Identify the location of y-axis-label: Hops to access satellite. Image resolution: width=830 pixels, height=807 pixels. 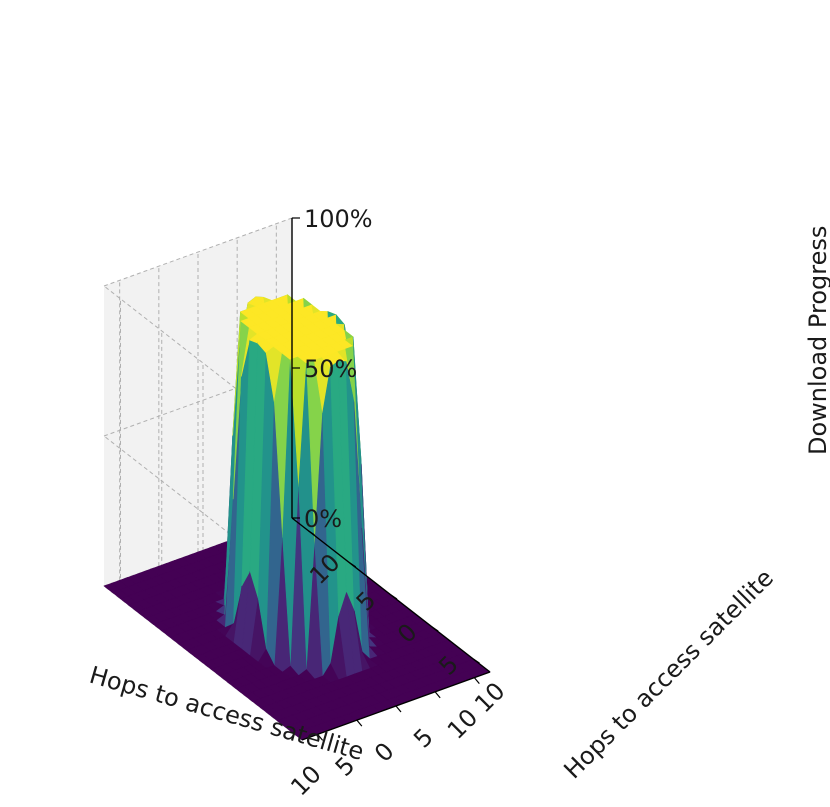
(668, 674).